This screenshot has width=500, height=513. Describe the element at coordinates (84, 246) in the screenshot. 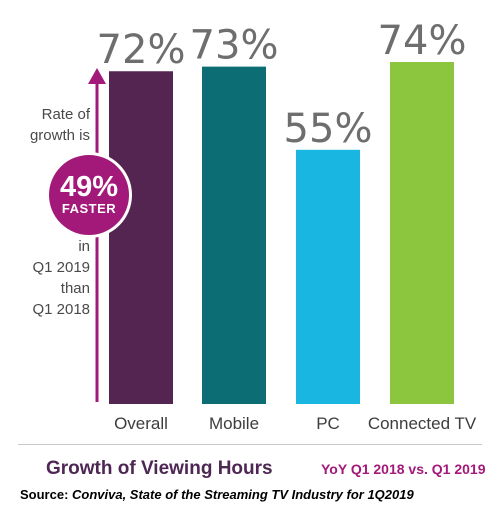

I see `growth-note-line: in` at that location.